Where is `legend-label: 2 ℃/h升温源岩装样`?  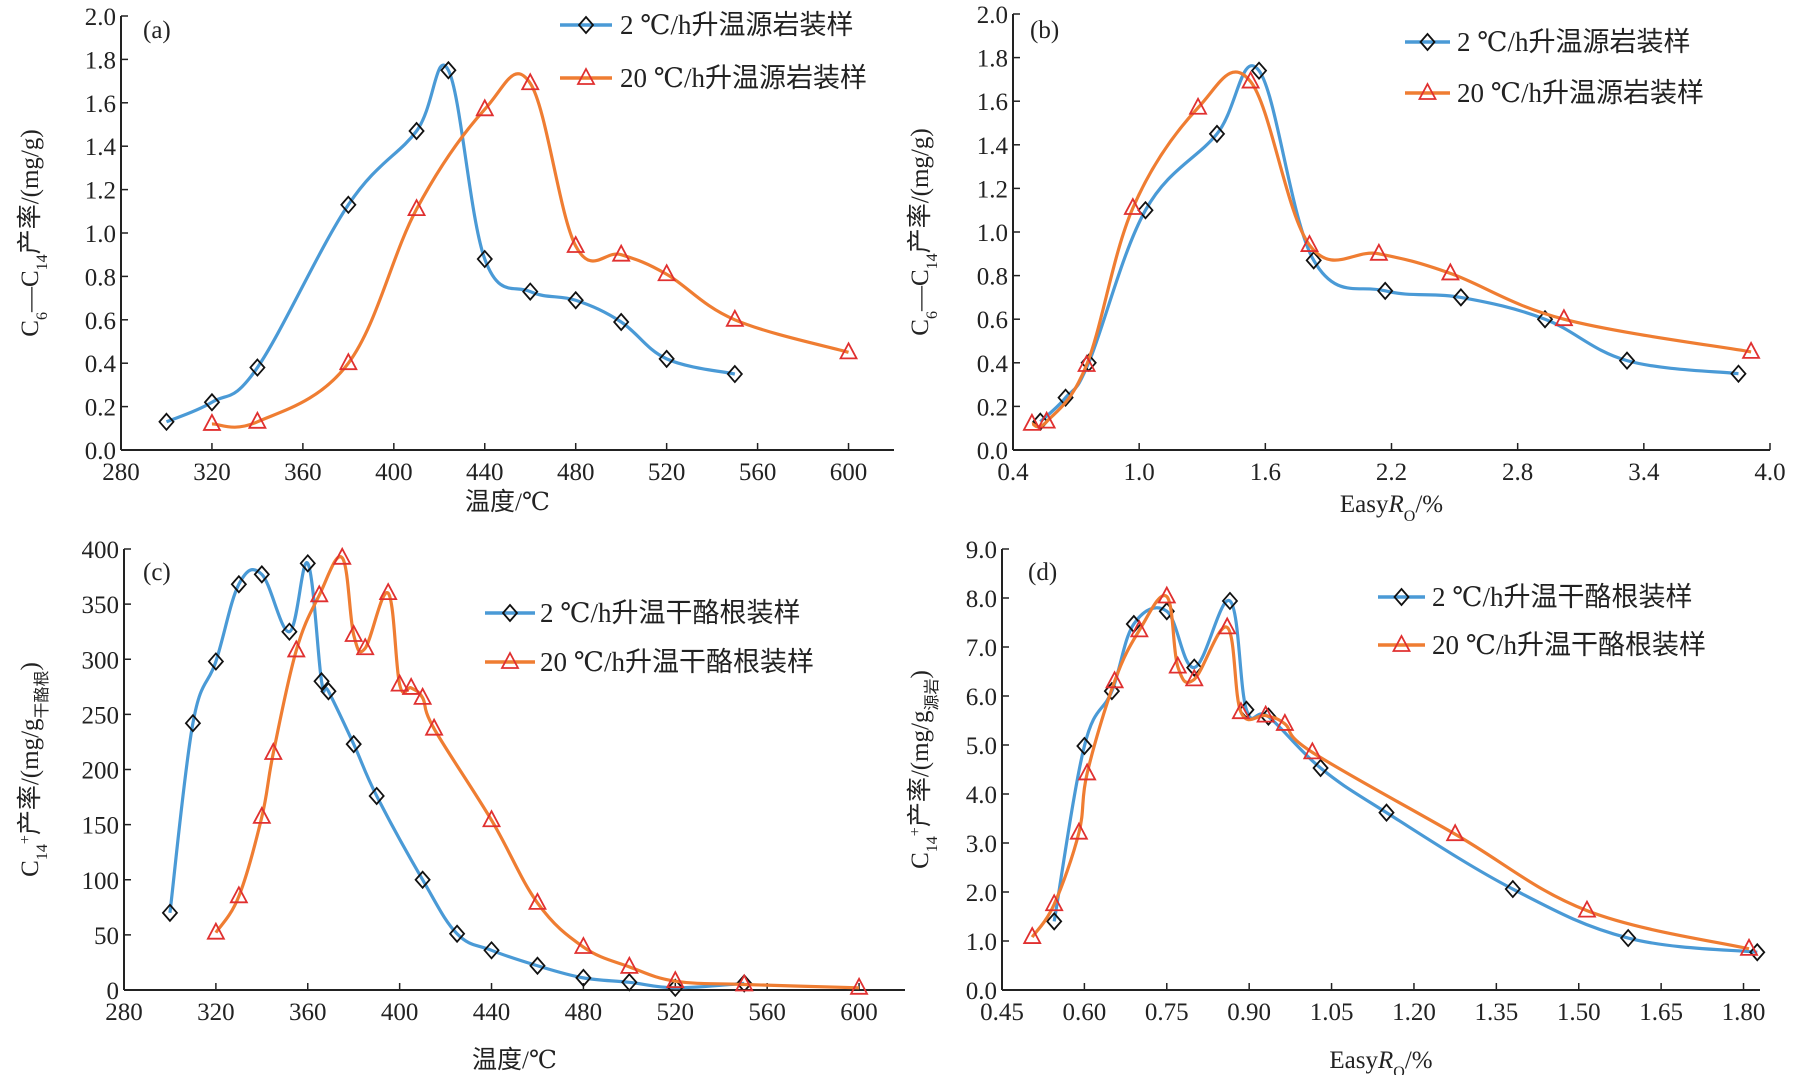
legend-label: 2 ℃/h升温源岩装样 is located at coordinates (1573, 42).